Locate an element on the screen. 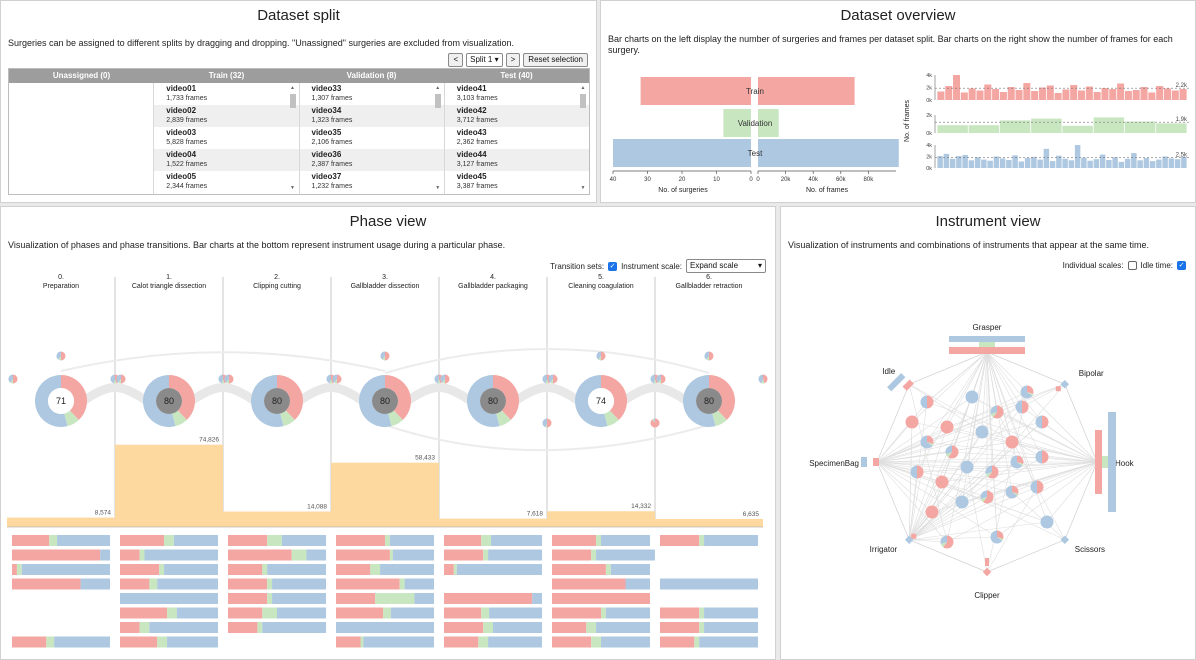  video-item: video36 2,387 frames is located at coordinates (371, 160).